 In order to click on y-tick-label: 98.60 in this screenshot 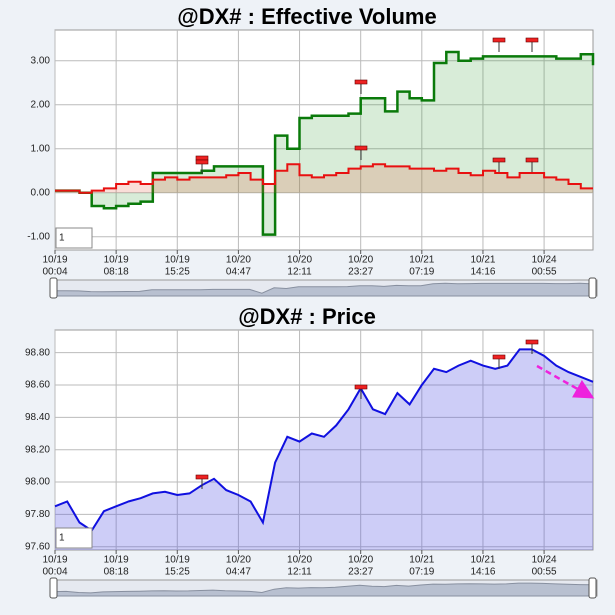, I will do `click(37, 385)`.